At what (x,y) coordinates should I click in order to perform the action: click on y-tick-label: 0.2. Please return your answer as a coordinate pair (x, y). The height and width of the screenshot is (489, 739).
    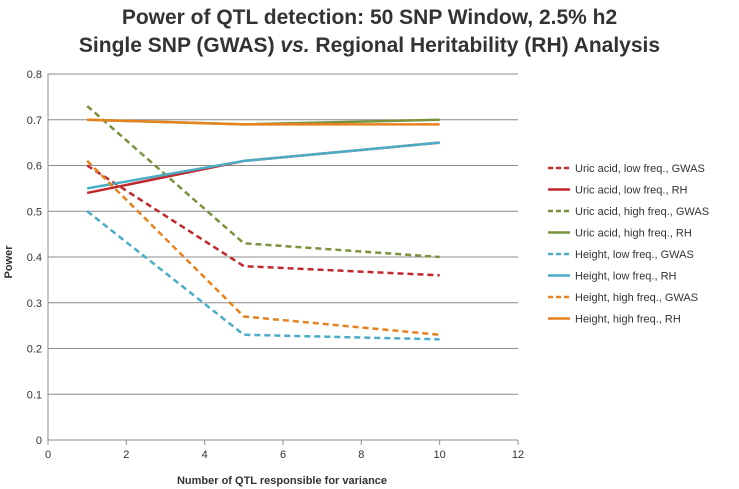
    Looking at the image, I should click on (34, 350).